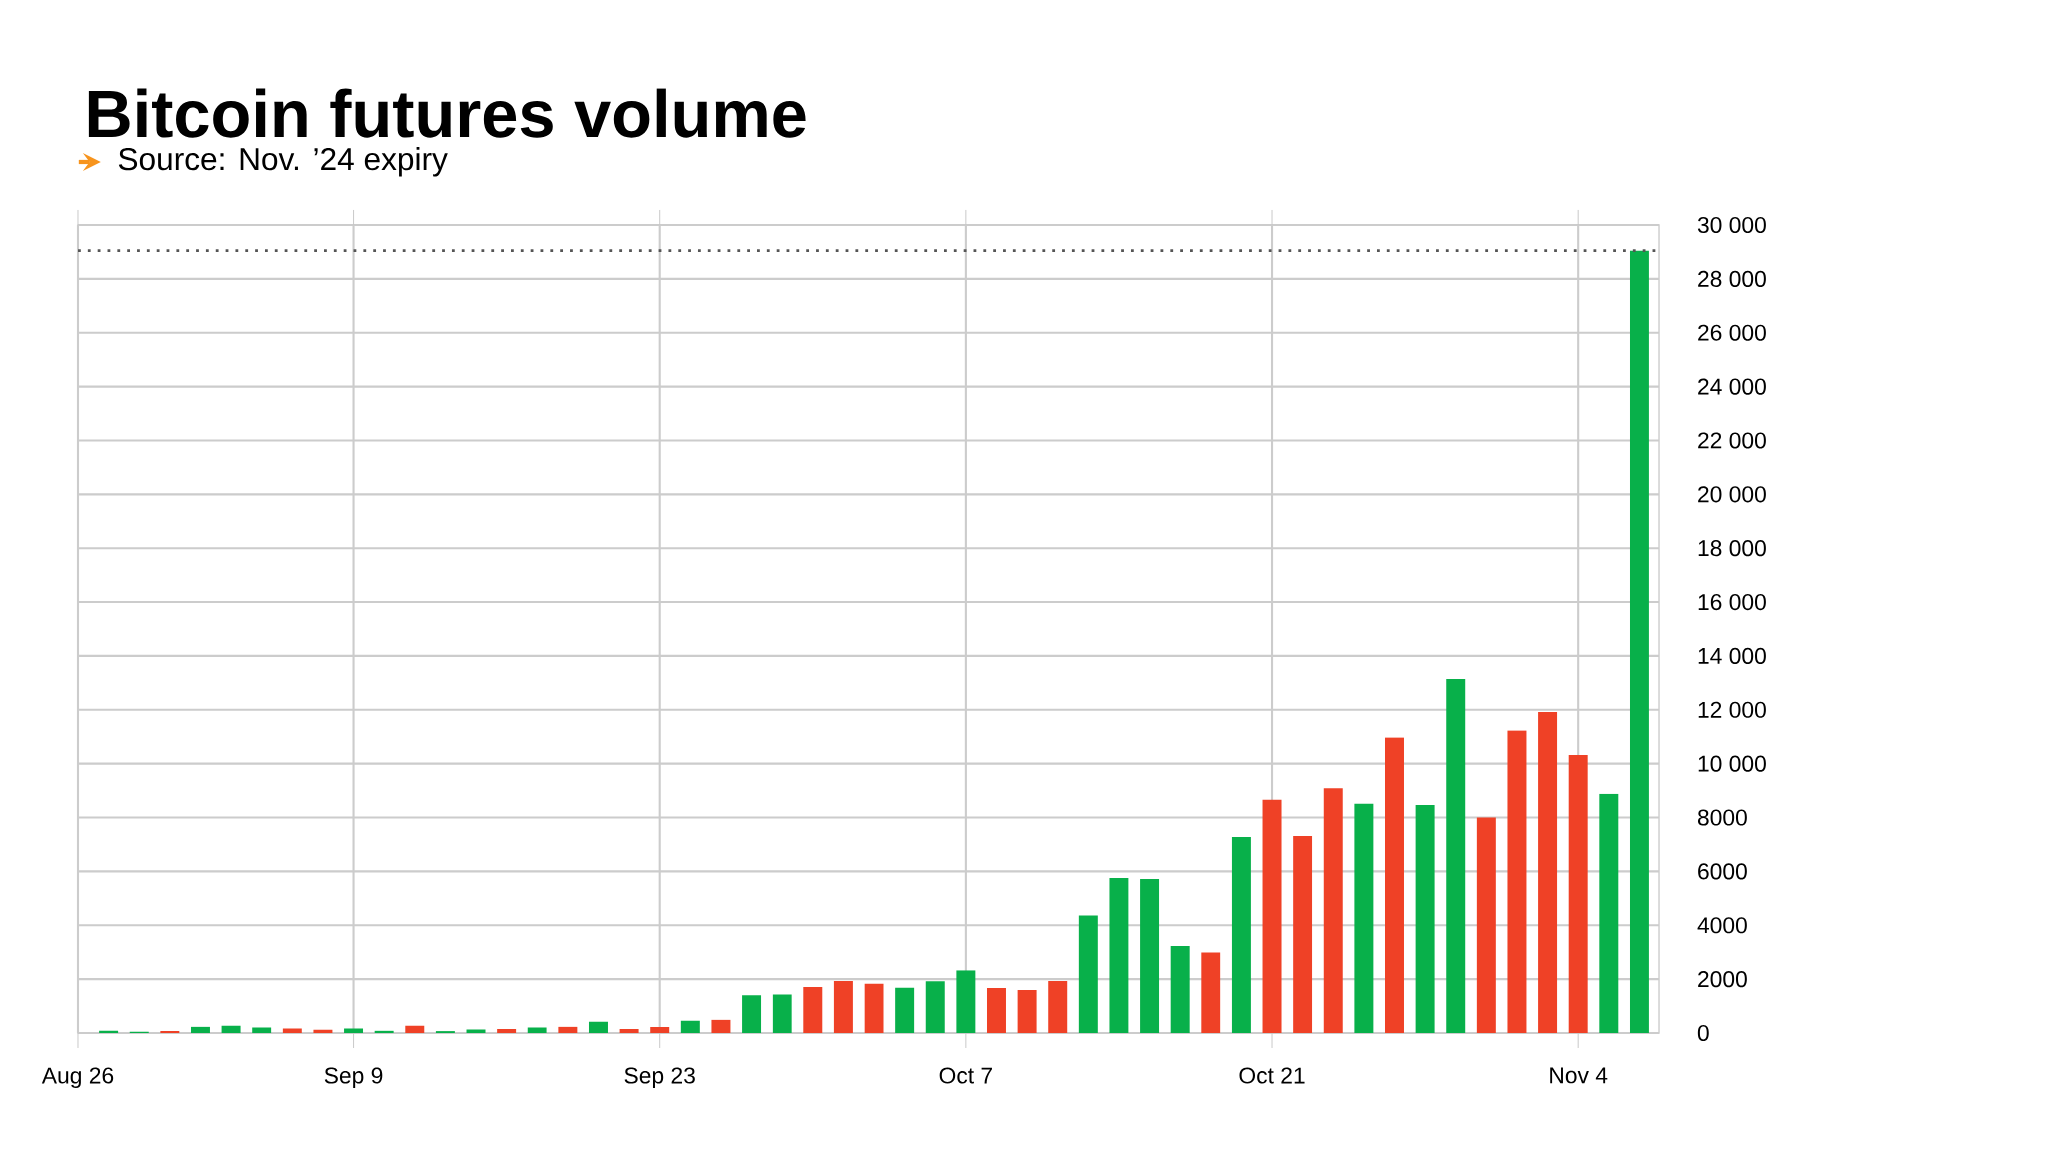 This screenshot has width=2048, height=1152. Describe the element at coordinates (1732, 494) in the screenshot. I see `y-tick-label: 20 000` at that location.